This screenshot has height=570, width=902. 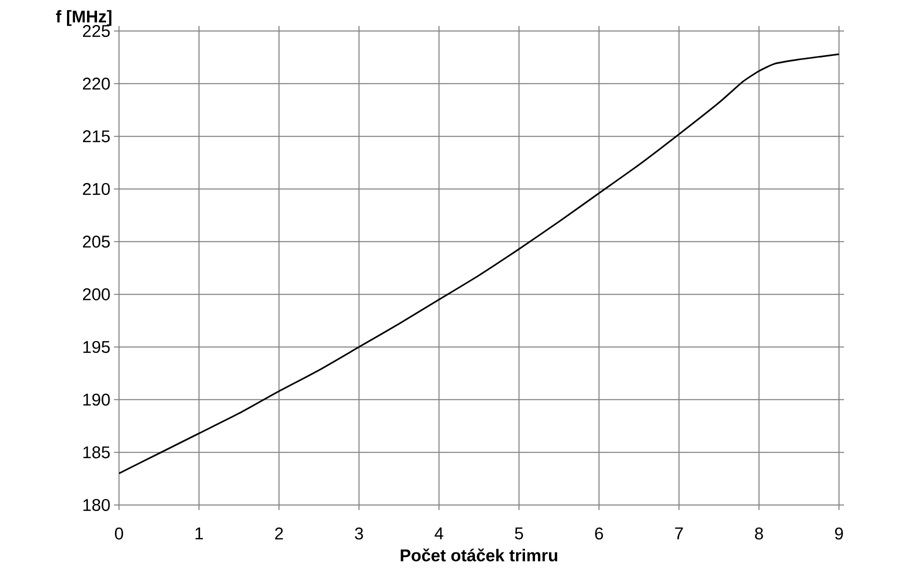 I want to click on x-tick-label: 2, so click(x=279, y=534).